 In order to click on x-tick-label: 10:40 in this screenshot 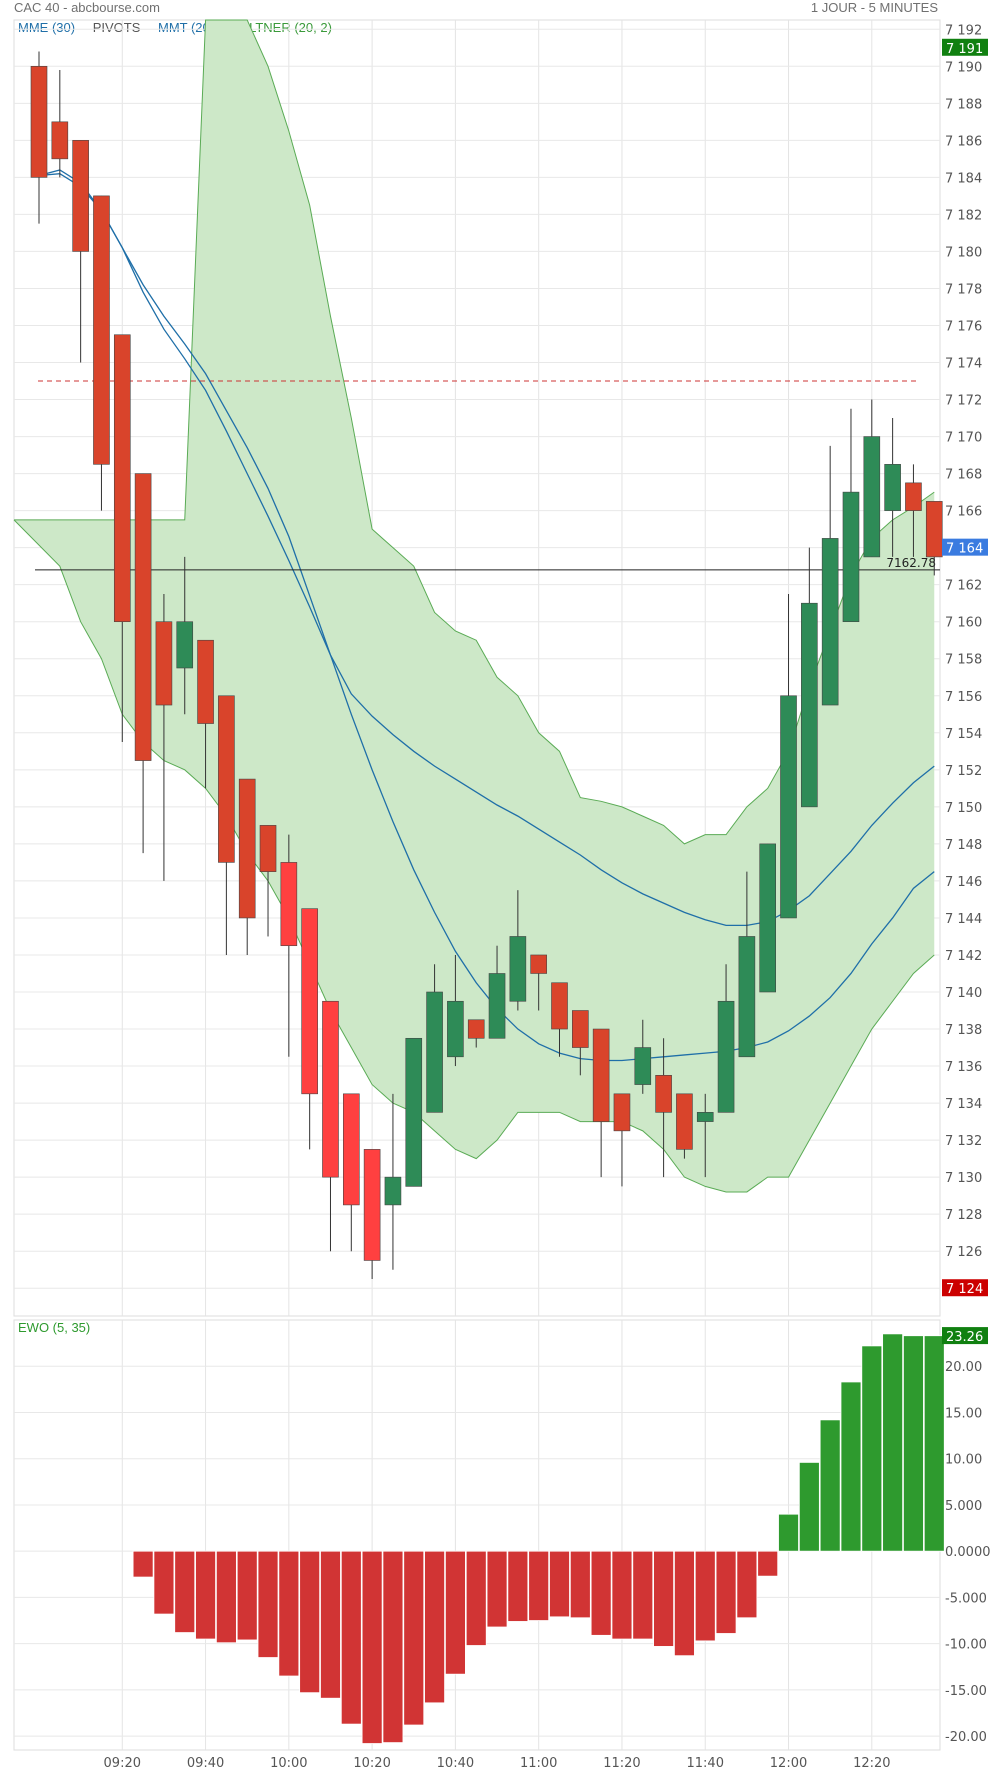, I will do `click(455, 1763)`.